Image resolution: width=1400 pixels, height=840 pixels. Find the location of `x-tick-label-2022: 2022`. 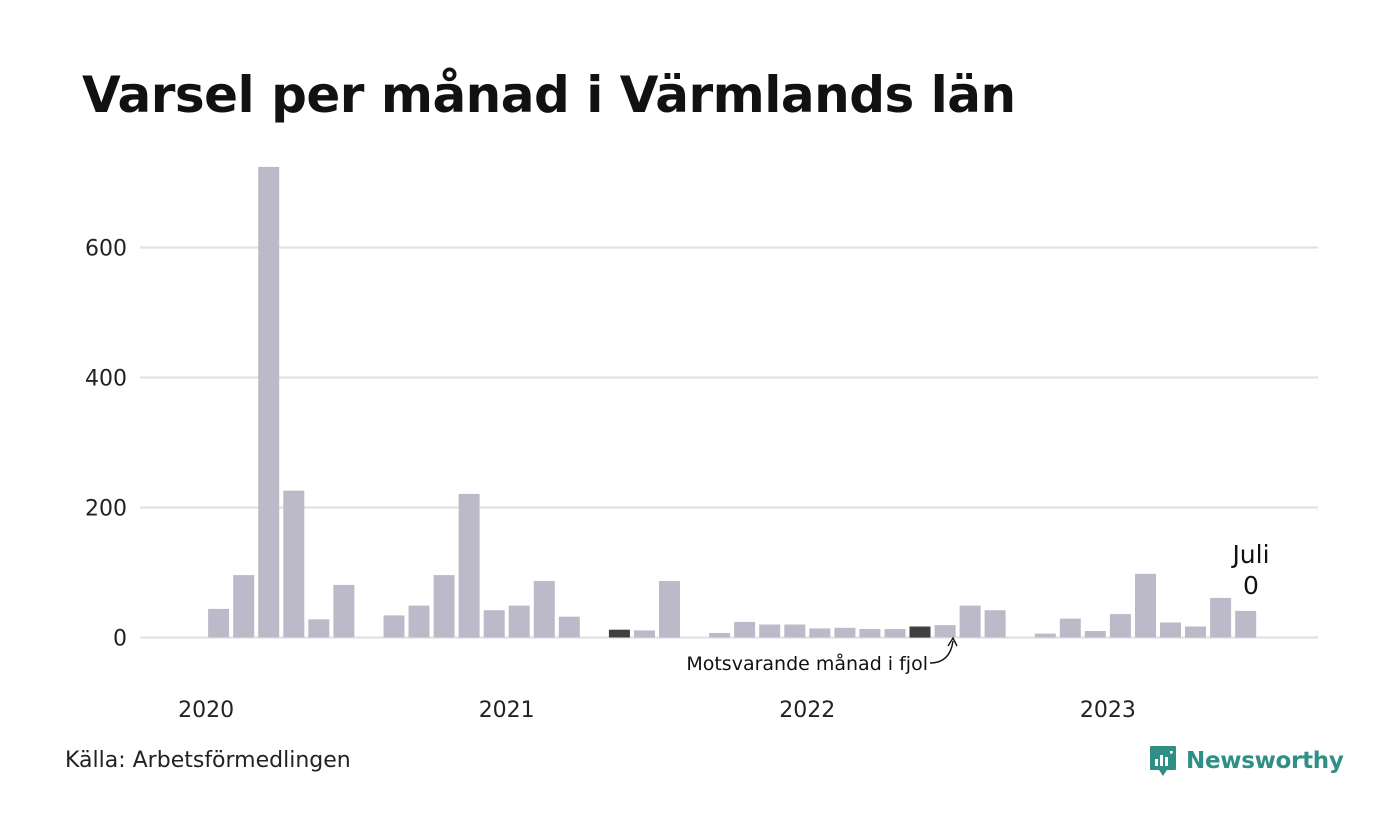

x-tick-label-2022: 2022 is located at coordinates (807, 710).